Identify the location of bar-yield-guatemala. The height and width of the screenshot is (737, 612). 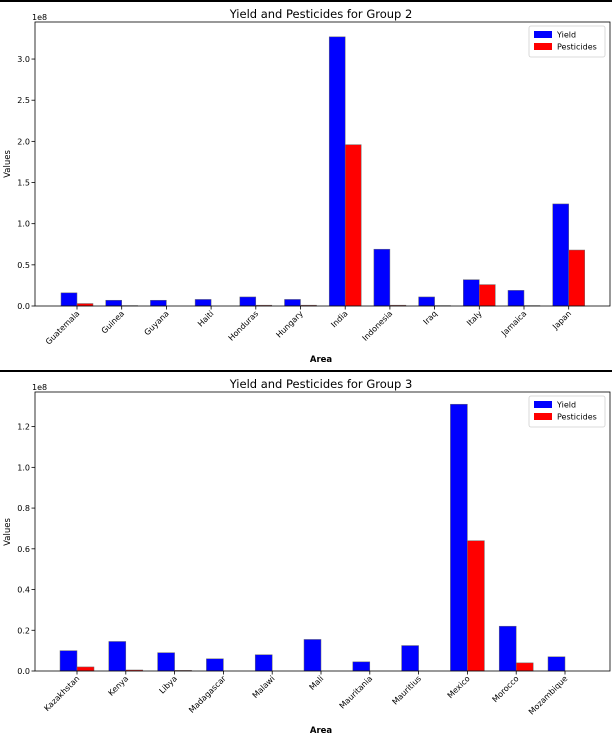
(69, 299).